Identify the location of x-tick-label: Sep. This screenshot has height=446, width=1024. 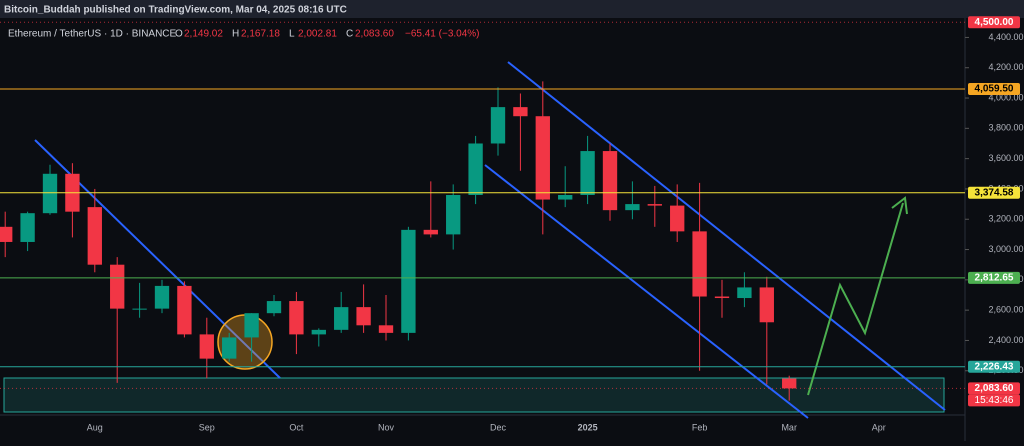
(207, 427).